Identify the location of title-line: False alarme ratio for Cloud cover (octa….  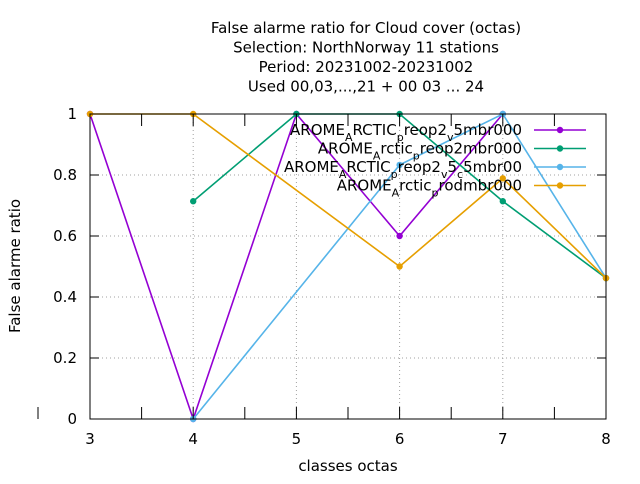
(366, 28).